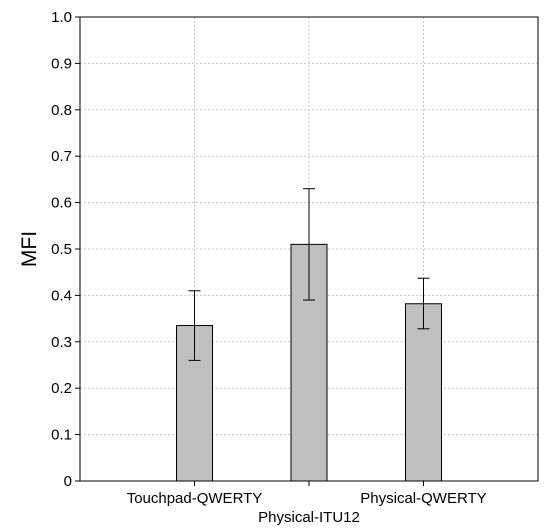 This screenshot has width=544, height=531. I want to click on y-tick-label: 1.0, so click(61, 17).